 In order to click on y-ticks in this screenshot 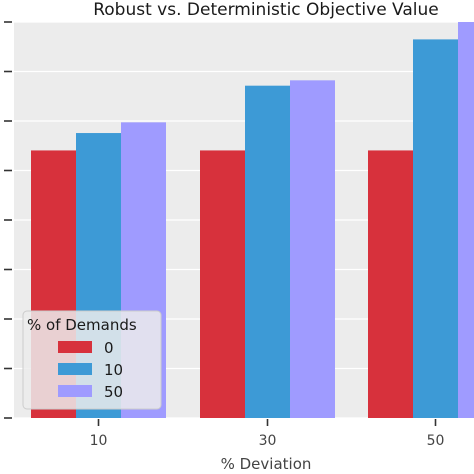, I will do `click(8, 220)`.